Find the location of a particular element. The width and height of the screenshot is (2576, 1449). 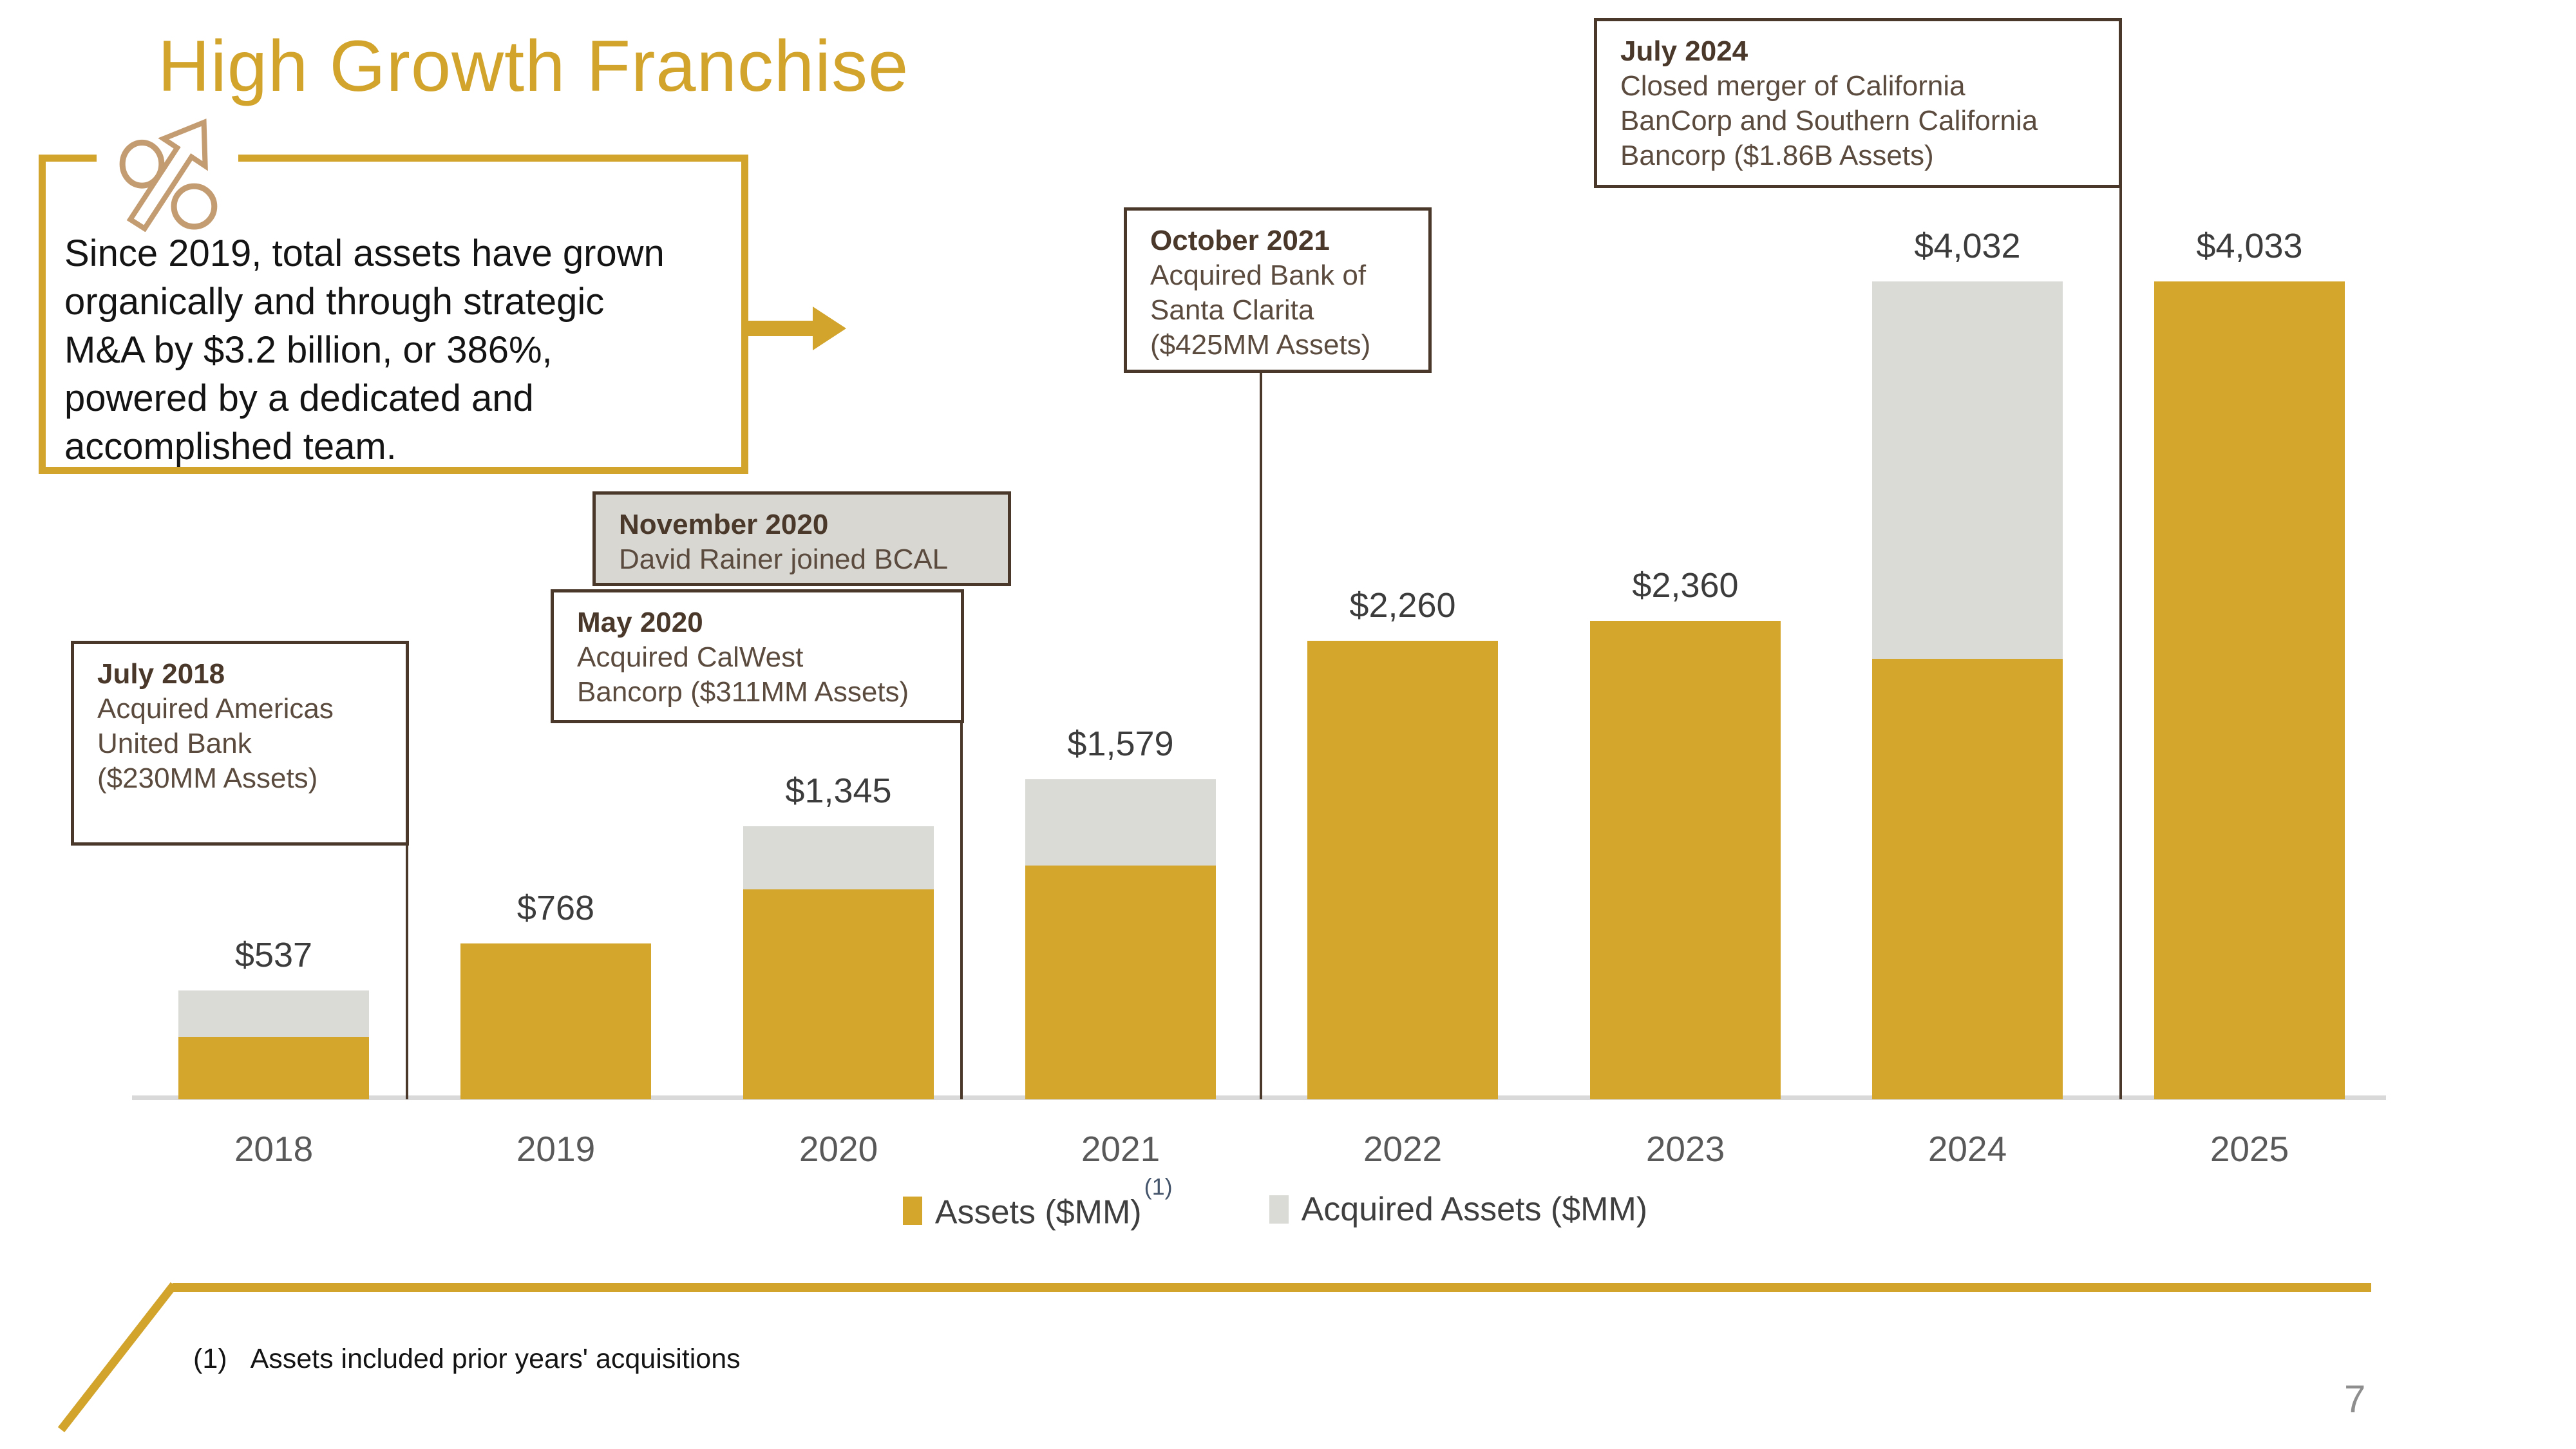

text-line: BanCorp and Southern California is located at coordinates (1829, 121).